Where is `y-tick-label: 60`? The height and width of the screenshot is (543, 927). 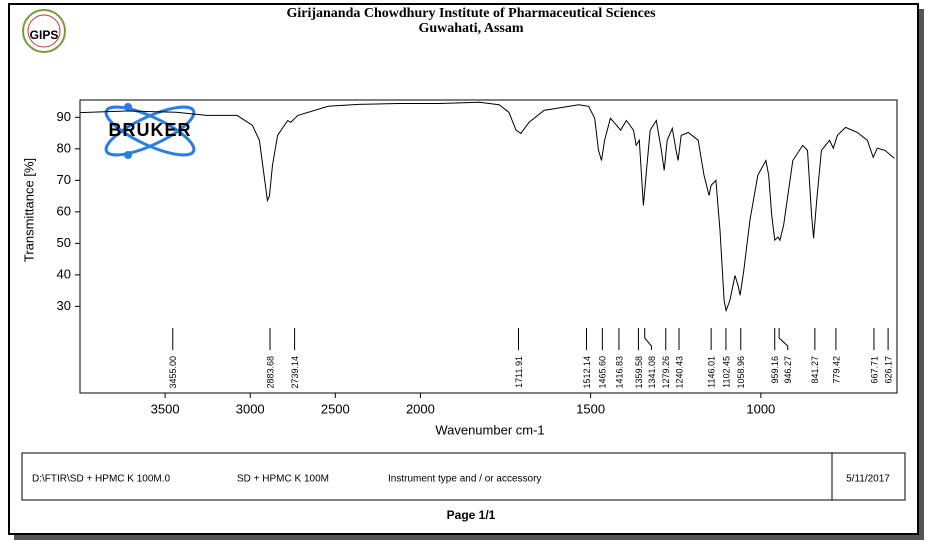 y-tick-label: 60 is located at coordinates (64, 210).